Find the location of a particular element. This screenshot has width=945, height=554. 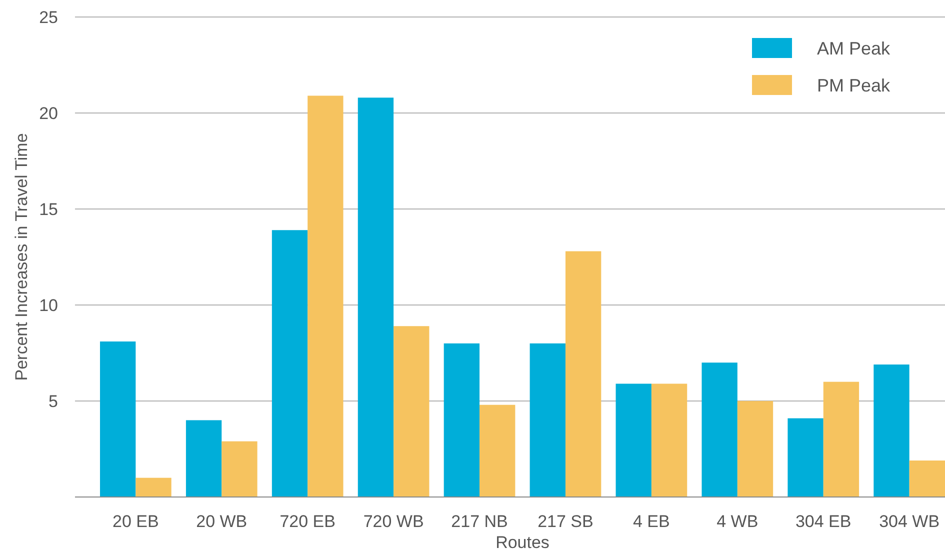

y-tick-label: 20 is located at coordinates (48, 113).